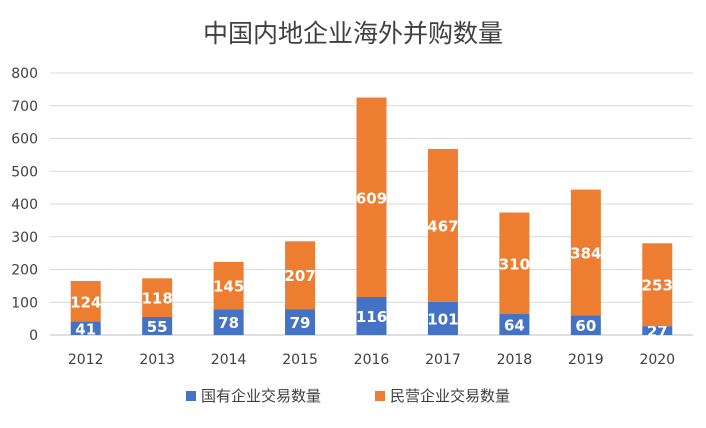  Describe the element at coordinates (450, 396) in the screenshot. I see `legend-label: 民营企业交易数量` at that location.